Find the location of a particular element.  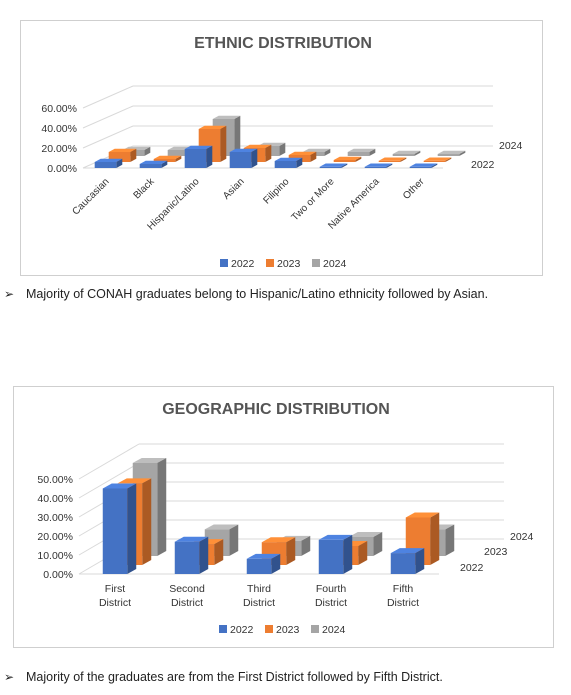

legend-swatch-2024 is located at coordinates (315, 629).